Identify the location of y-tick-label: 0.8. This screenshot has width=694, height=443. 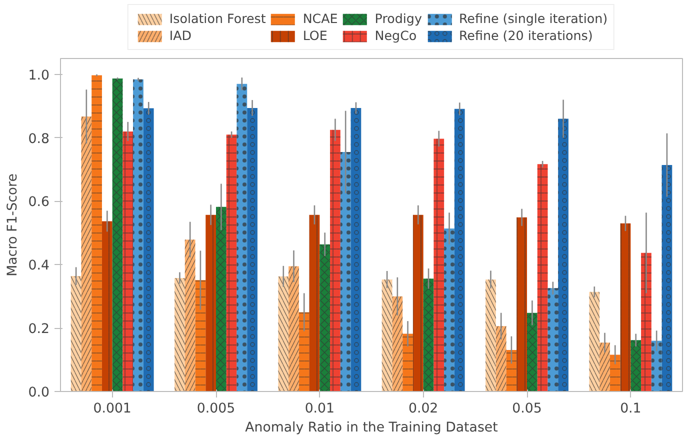
(39, 139).